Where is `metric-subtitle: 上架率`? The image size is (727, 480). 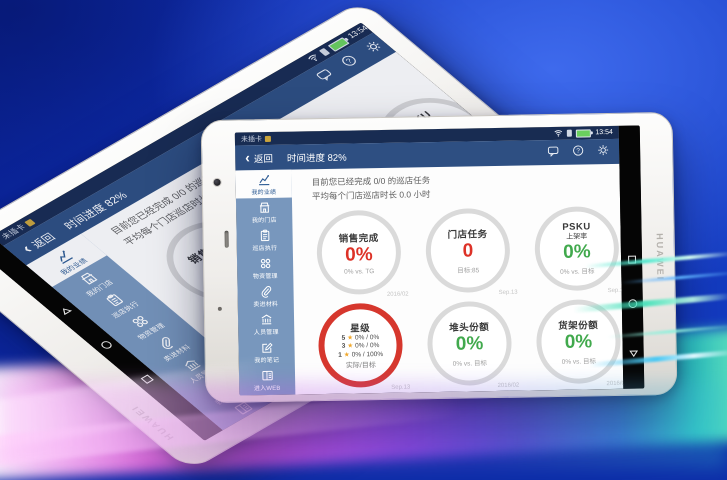
metric-subtitle: 上架率 is located at coordinates (577, 237).